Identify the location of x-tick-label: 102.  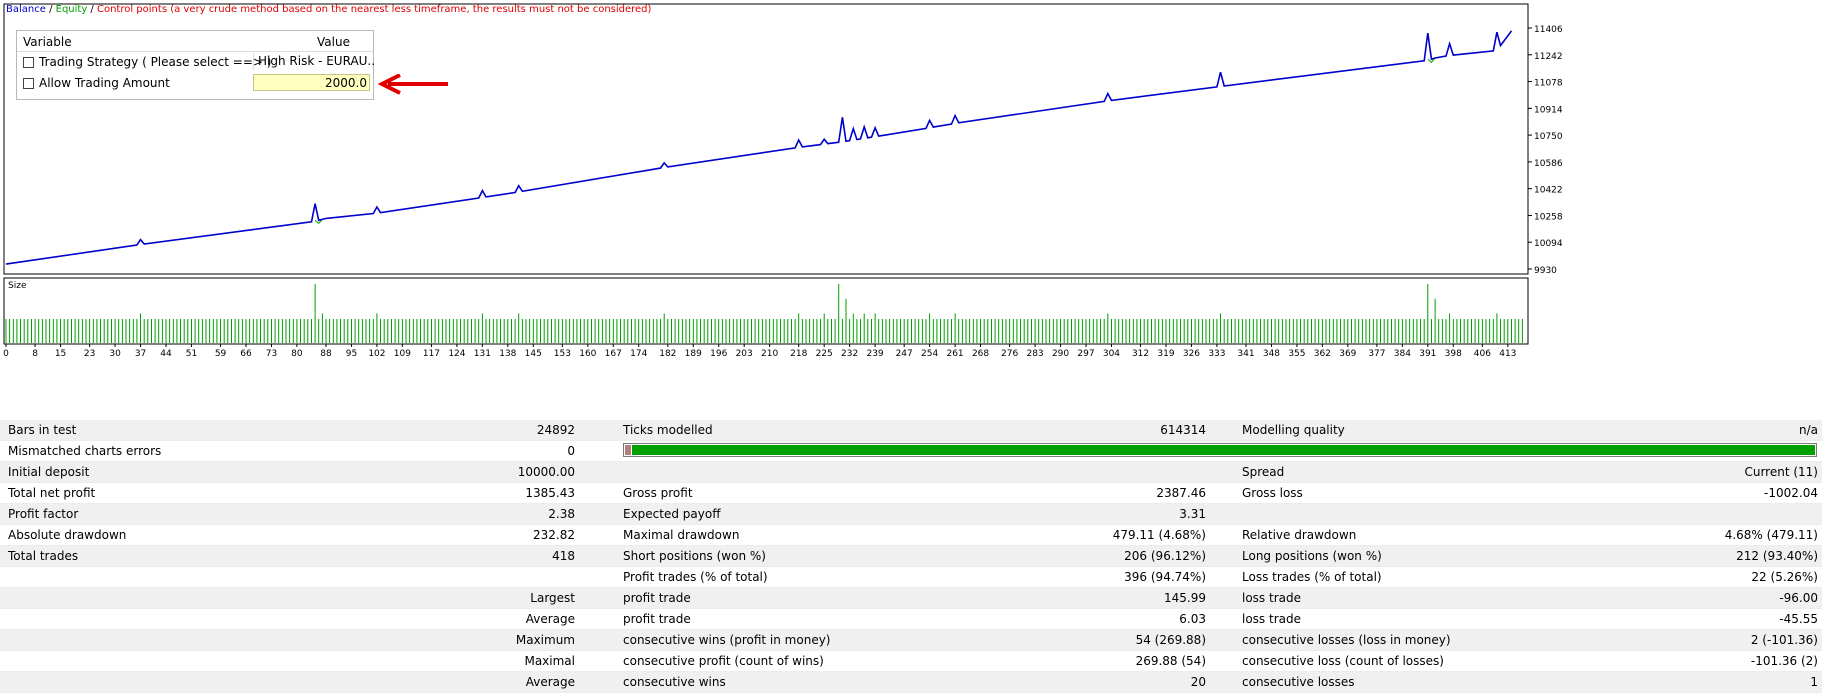
(376, 354).